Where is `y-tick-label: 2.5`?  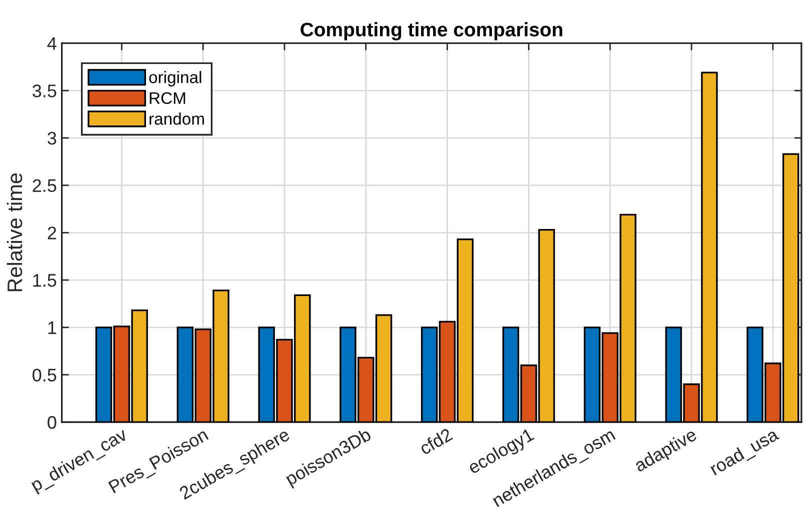
y-tick-label: 2.5 is located at coordinates (44, 185).